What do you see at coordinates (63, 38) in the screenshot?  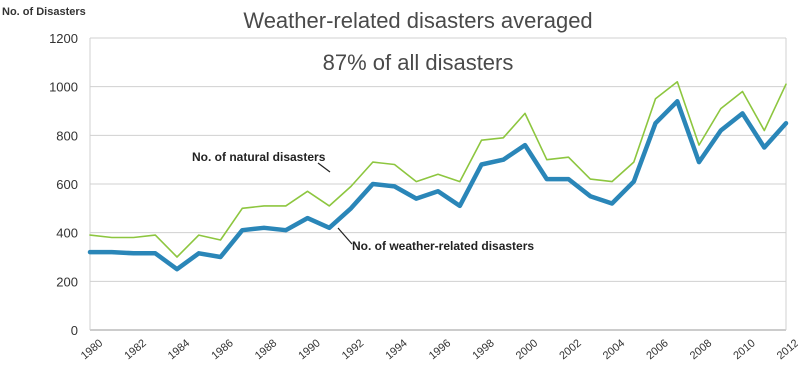 I see `y-tick-label: 1200` at bounding box center [63, 38].